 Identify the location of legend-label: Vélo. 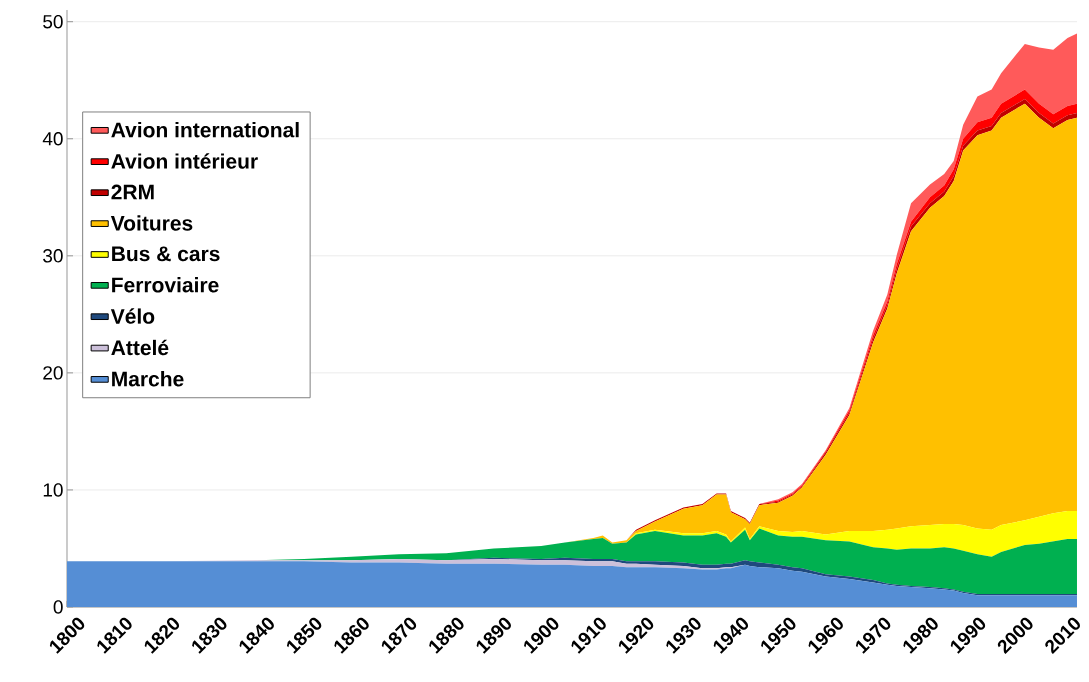
(132, 316).